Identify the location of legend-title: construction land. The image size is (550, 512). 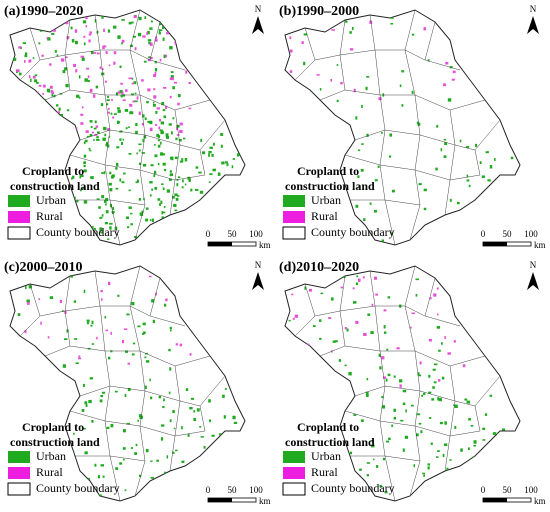
(330, 186).